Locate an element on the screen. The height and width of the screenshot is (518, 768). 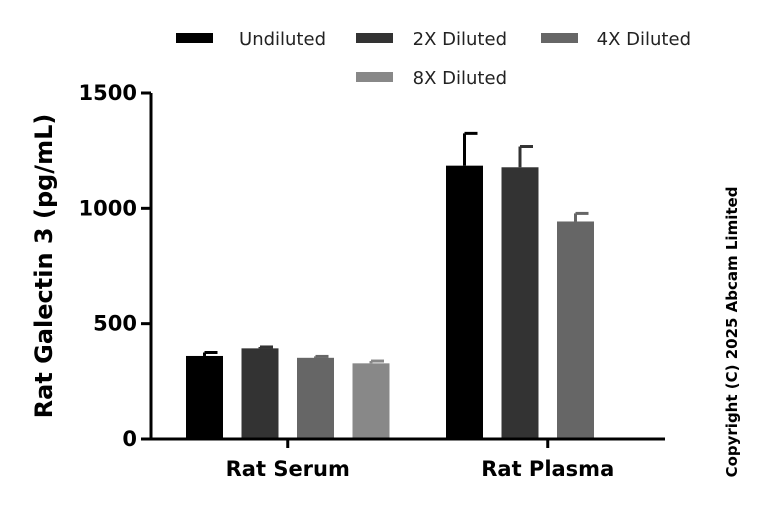
y-axis-label: Rat Galectin 3 (pg/mL) is located at coordinates (44, 266).